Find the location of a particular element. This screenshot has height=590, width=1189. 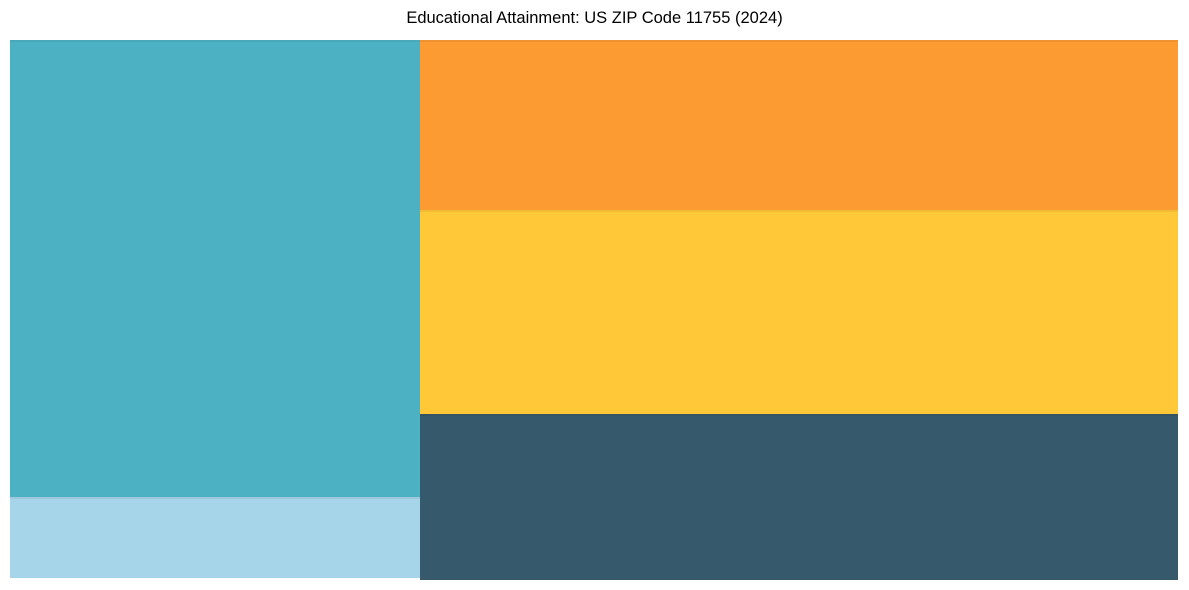

treemap-cell-light-blue is located at coordinates (215, 537).